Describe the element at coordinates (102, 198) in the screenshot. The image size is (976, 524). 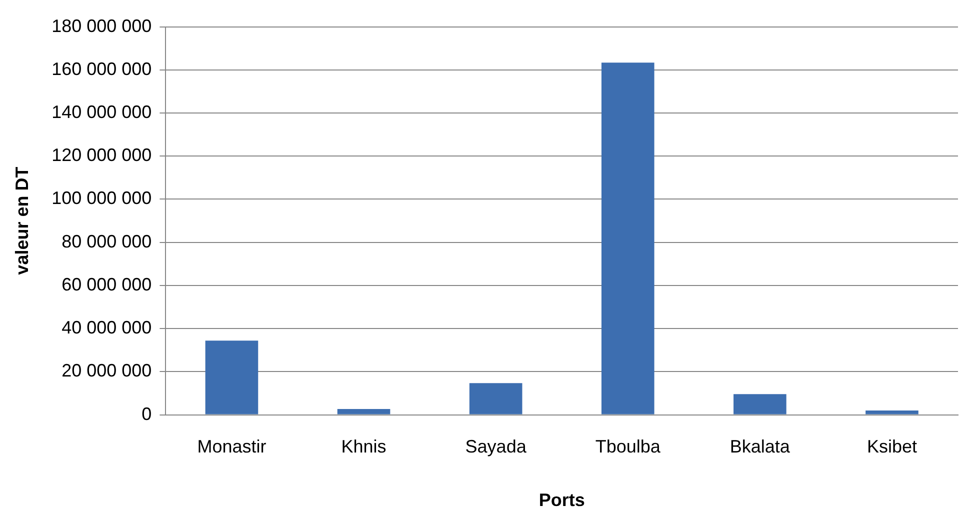
I see `y-tick-label: 100 000 000` at that location.